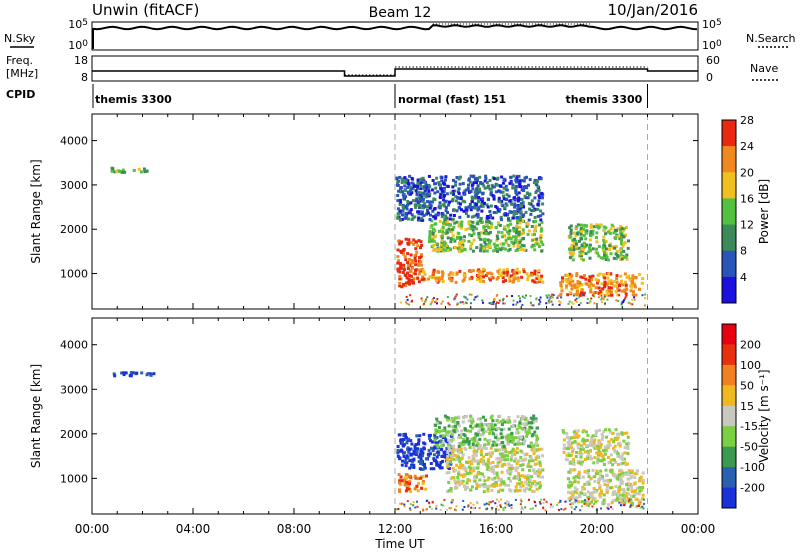  Describe the element at coordinates (597, 529) in the screenshot. I see `xtick-label: 20:00` at that location.